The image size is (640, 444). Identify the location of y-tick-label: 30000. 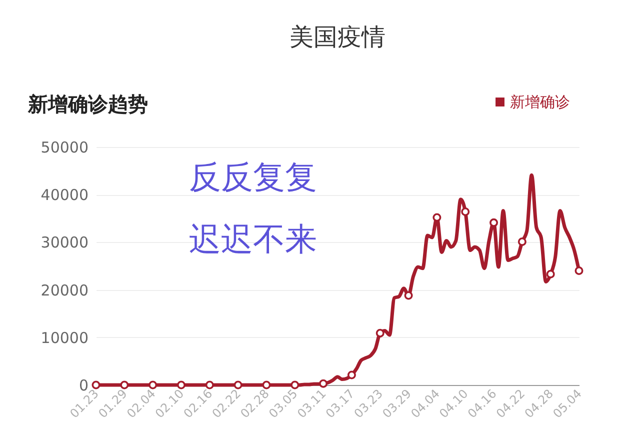
(64, 243).